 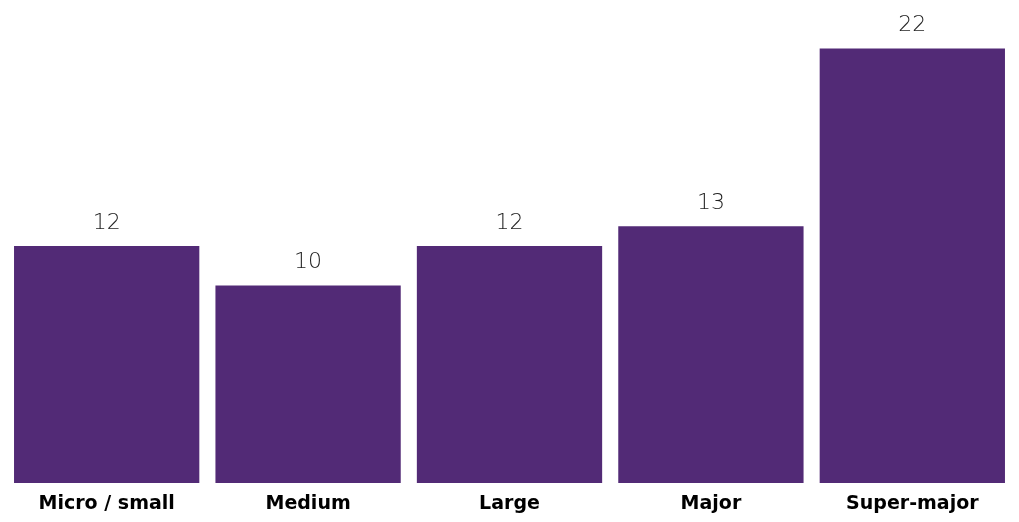 What do you see at coordinates (710, 202) in the screenshot?
I see `data-label: 13` at bounding box center [710, 202].